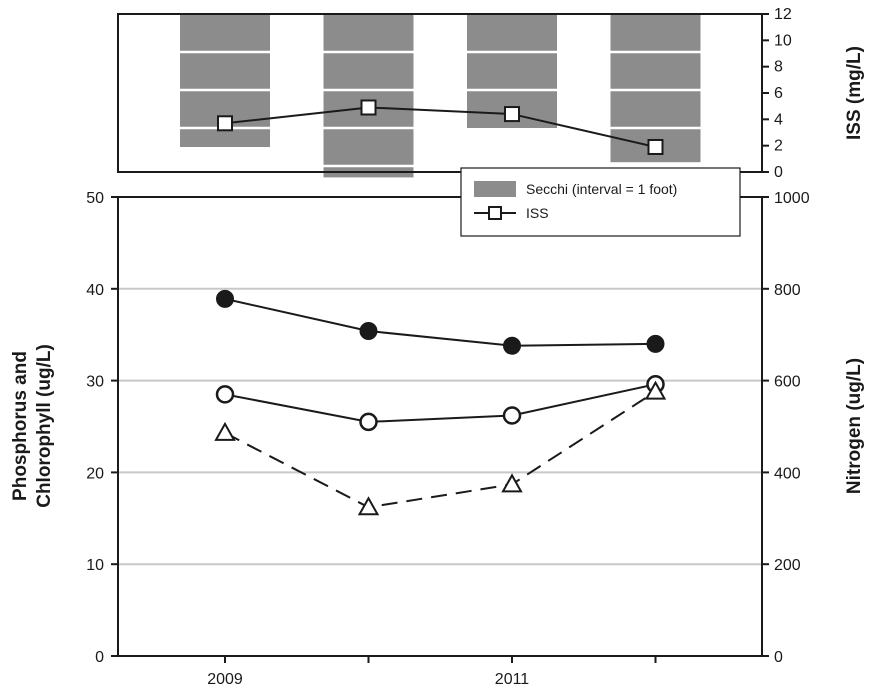 The width and height of the screenshot is (886, 687). I want to click on iss-axis-tick-label: 6, so click(778, 93).